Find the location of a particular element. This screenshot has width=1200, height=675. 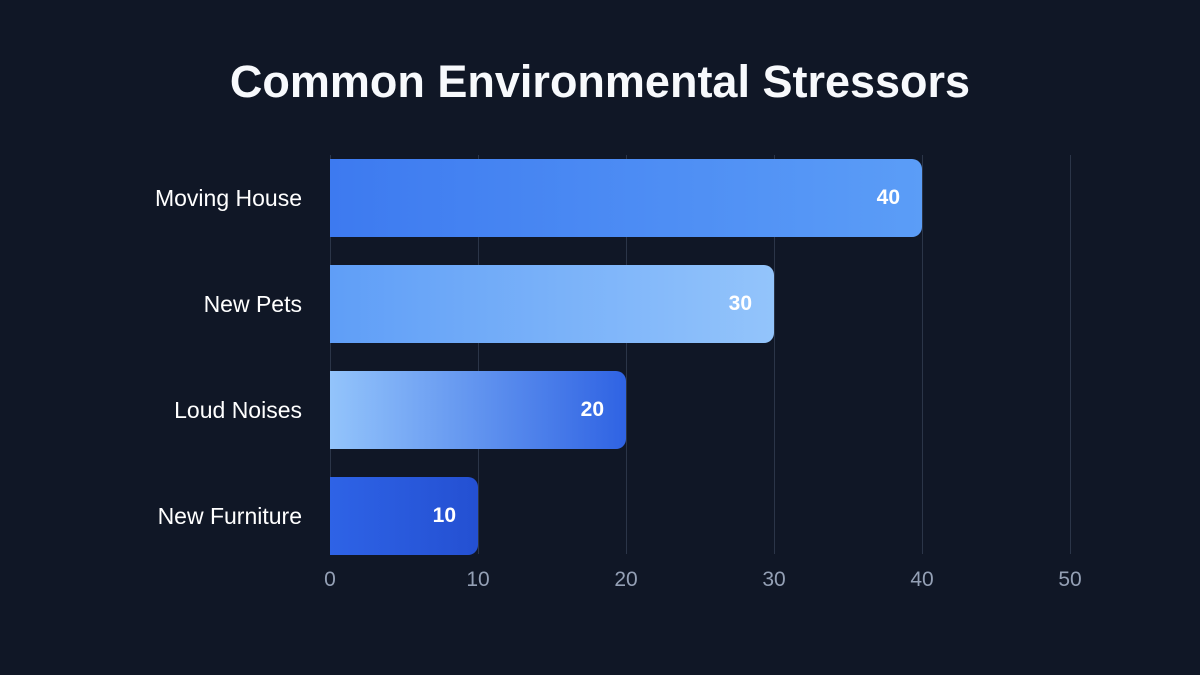

bar-value-label: 10 is located at coordinates (444, 515).